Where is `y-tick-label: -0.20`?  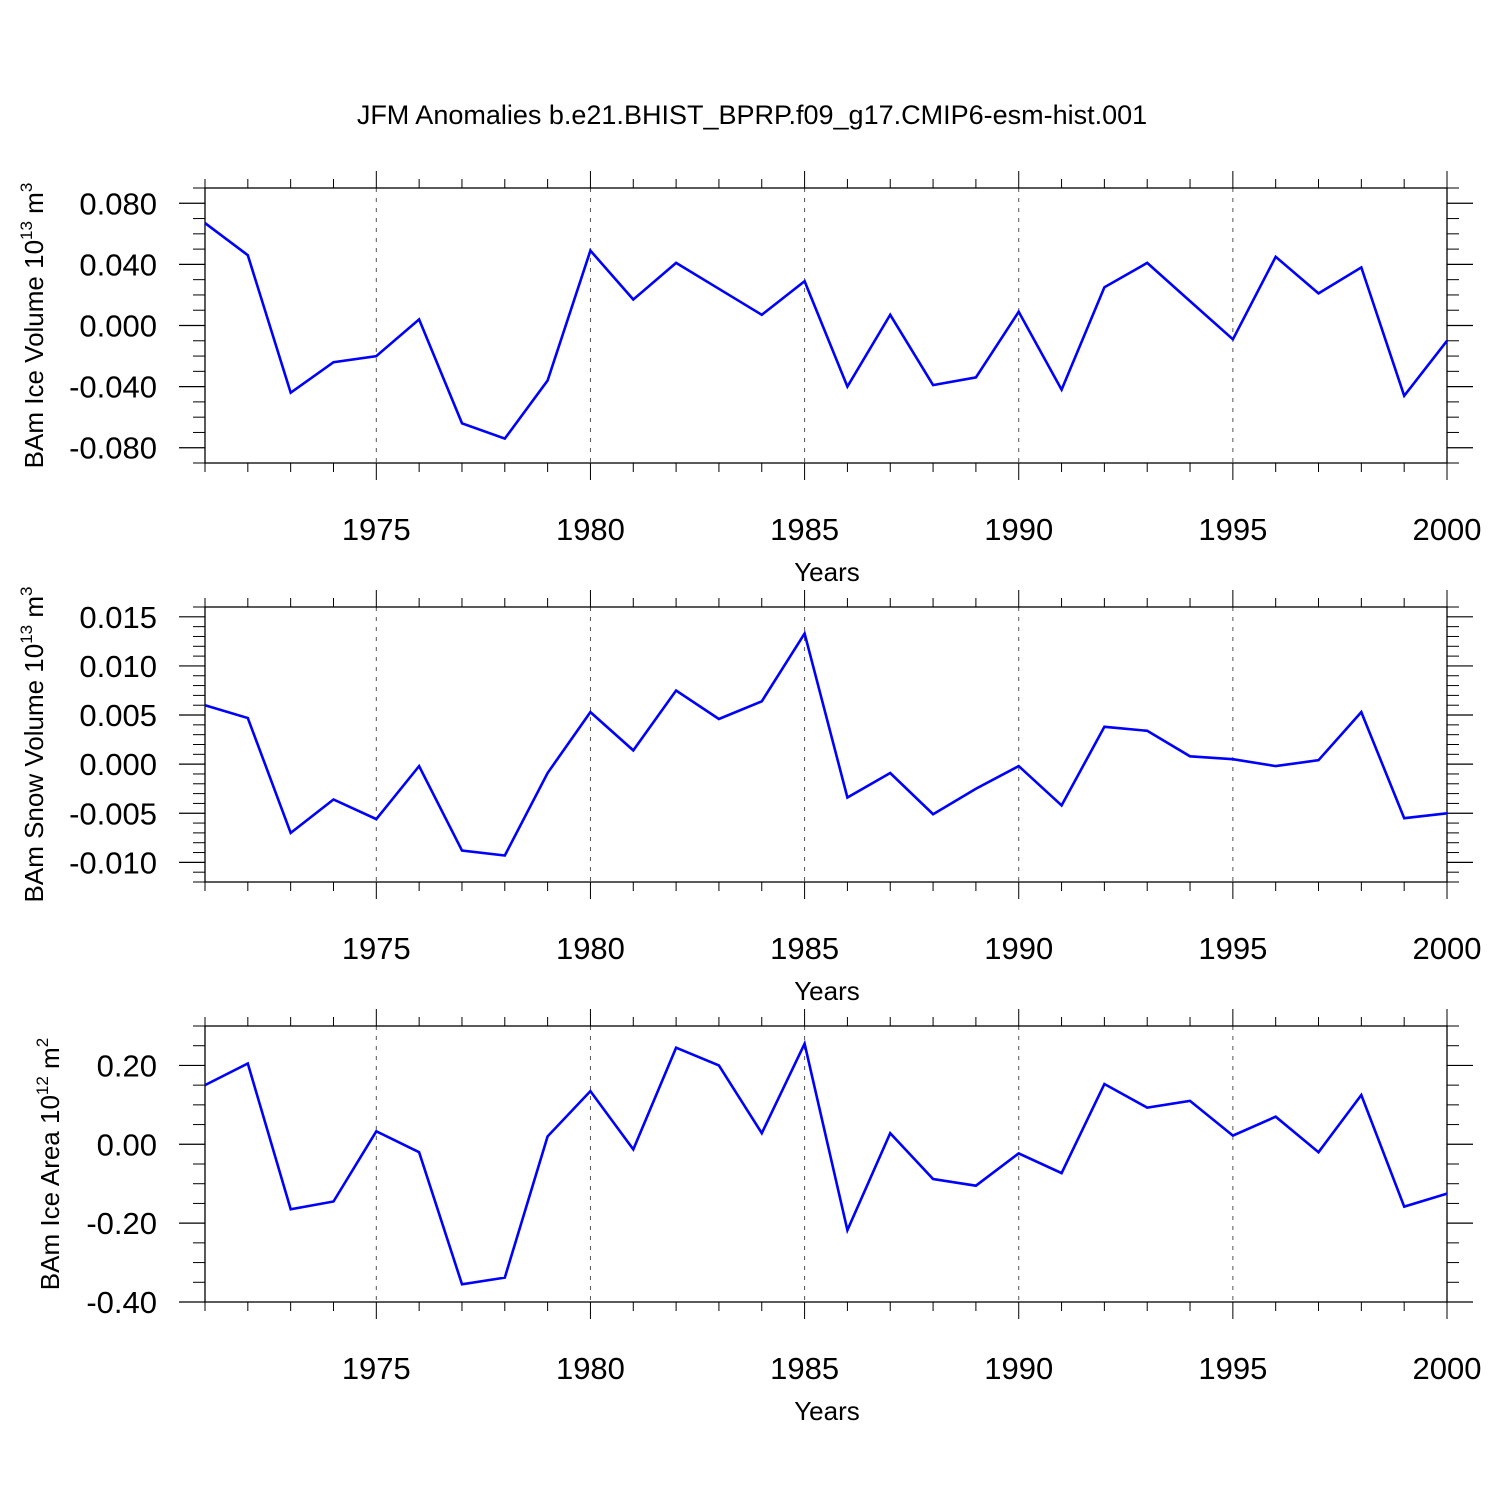 y-tick-label: -0.20 is located at coordinates (121, 1223).